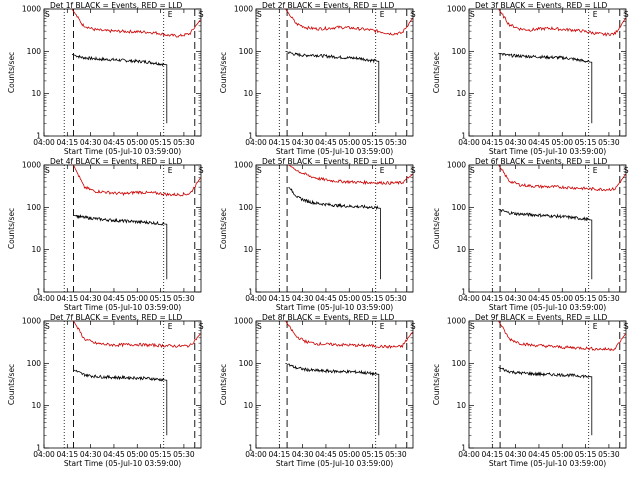 The image size is (640, 480). Describe the element at coordinates (116, 317) in the screenshot. I see `panel-title: Det 7f BLACK = Events, RED = LLD` at that location.